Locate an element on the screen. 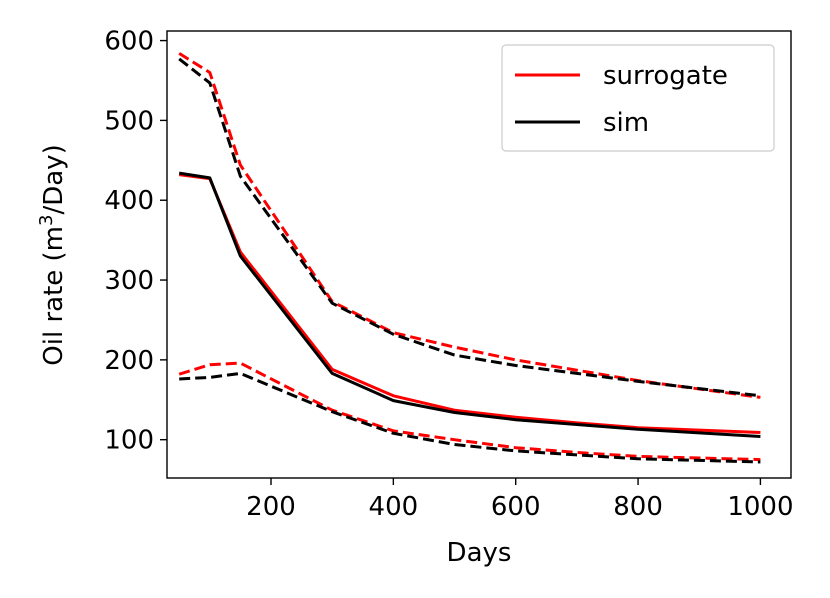 The width and height of the screenshot is (830, 598). series-line-sim-lower is located at coordinates (470, 417).